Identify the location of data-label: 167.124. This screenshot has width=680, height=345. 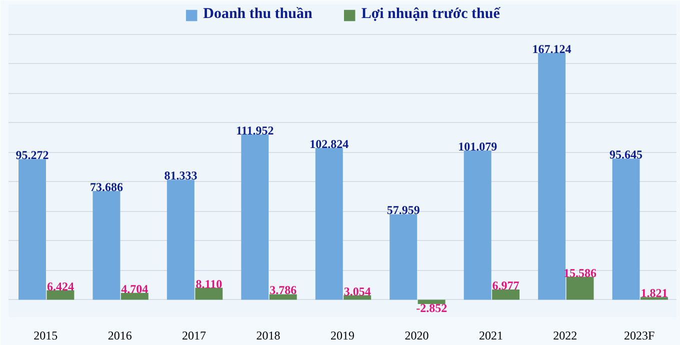
(552, 49).